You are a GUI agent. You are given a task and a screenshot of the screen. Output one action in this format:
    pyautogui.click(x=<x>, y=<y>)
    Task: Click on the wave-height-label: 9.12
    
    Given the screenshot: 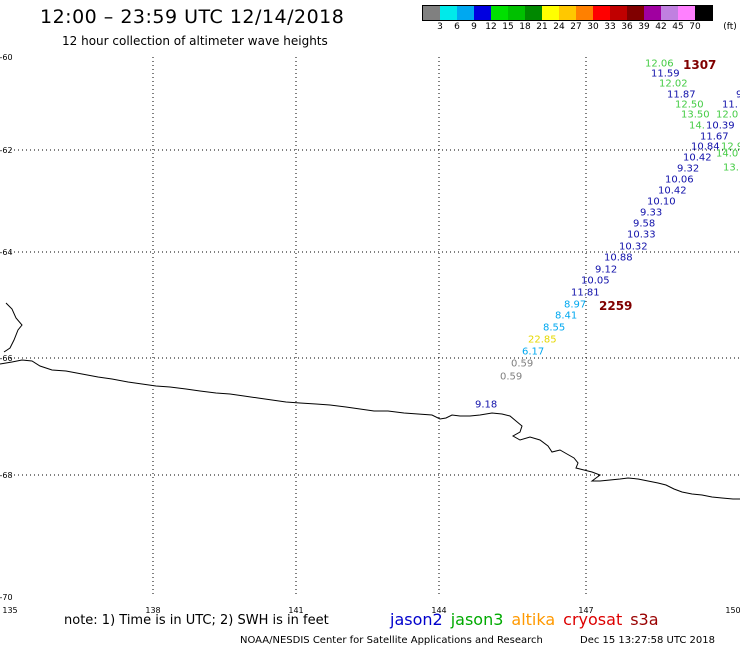 What is the action you would take?
    pyautogui.click(x=606, y=269)
    